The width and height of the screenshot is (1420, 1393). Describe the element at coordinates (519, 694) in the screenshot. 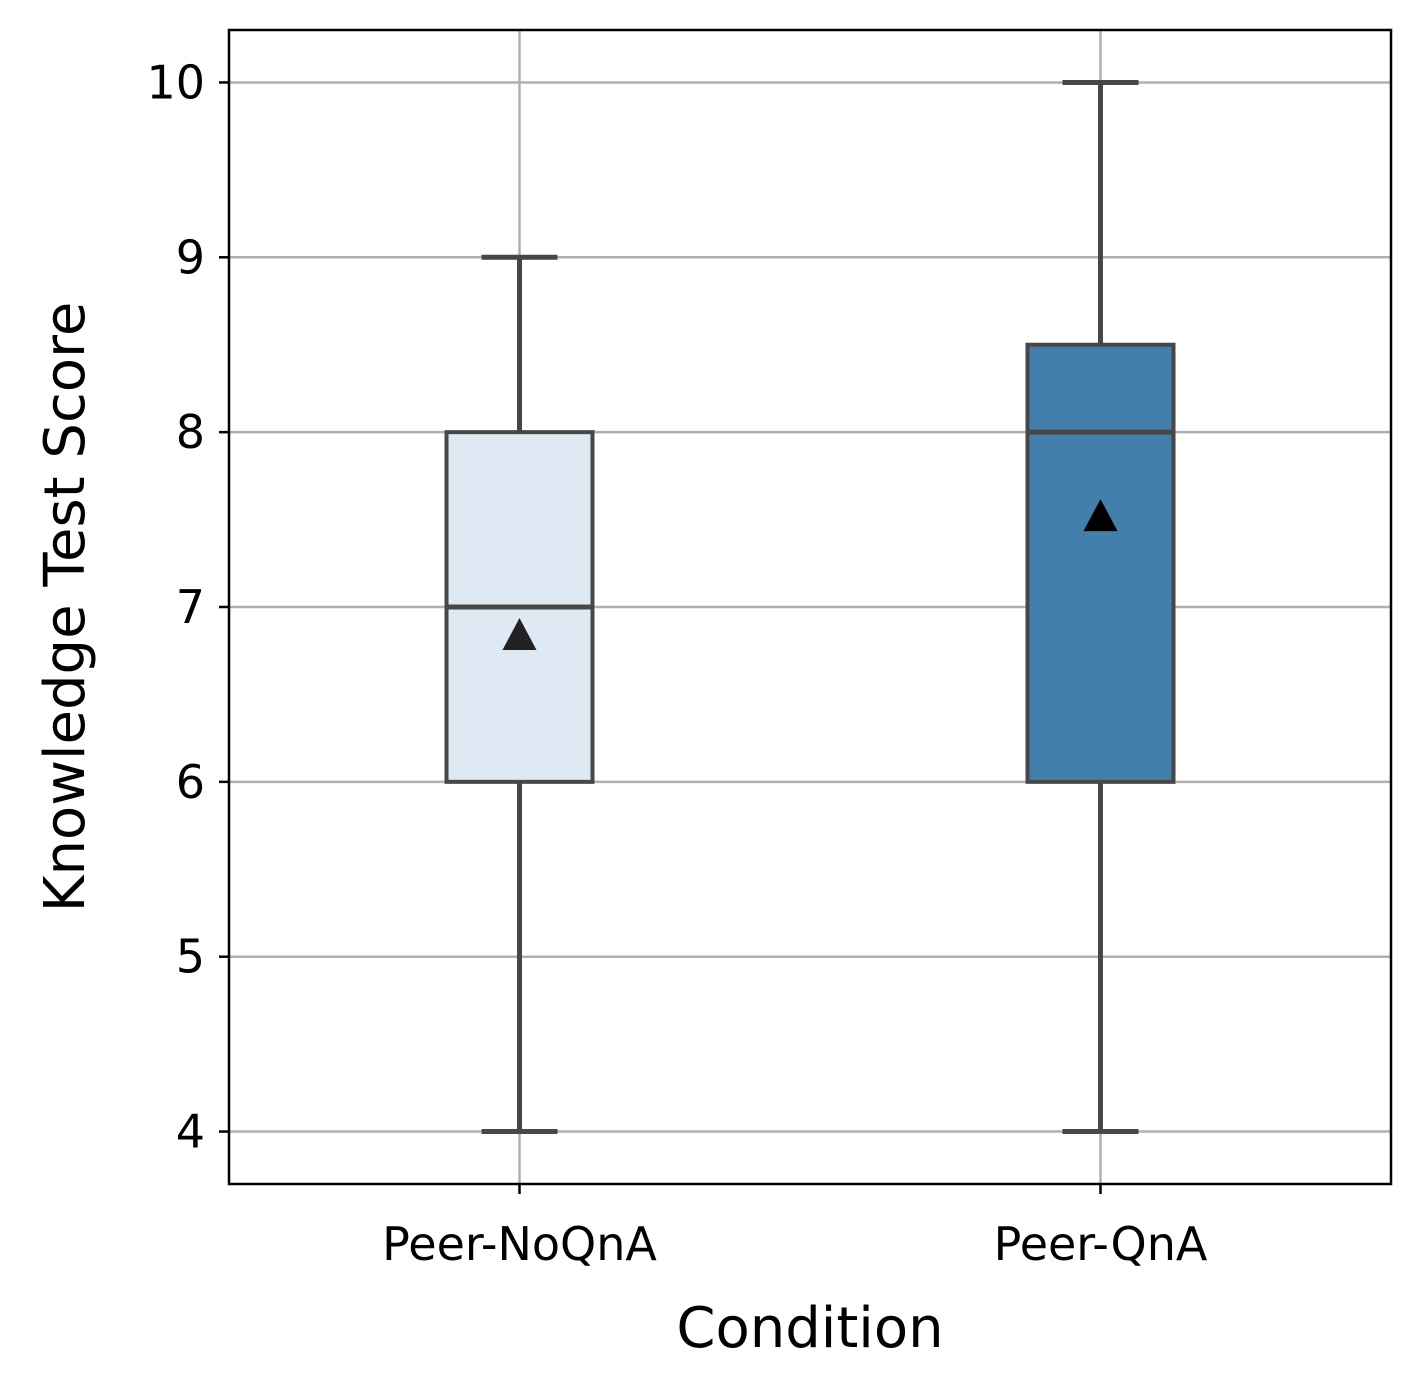

I see `box-peer-noqna` at that location.